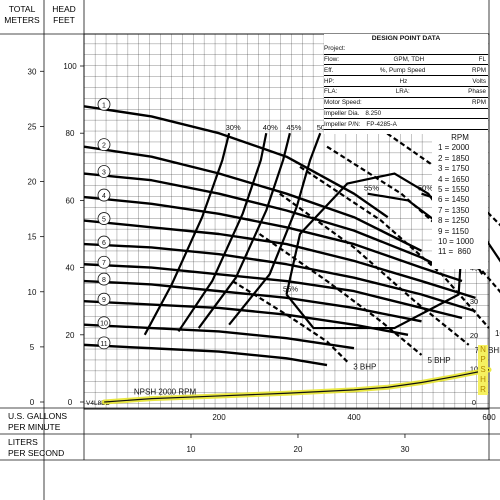  Describe the element at coordinates (474, 368) in the screenshot. I see `npshr-tick-label: 10` at that location.